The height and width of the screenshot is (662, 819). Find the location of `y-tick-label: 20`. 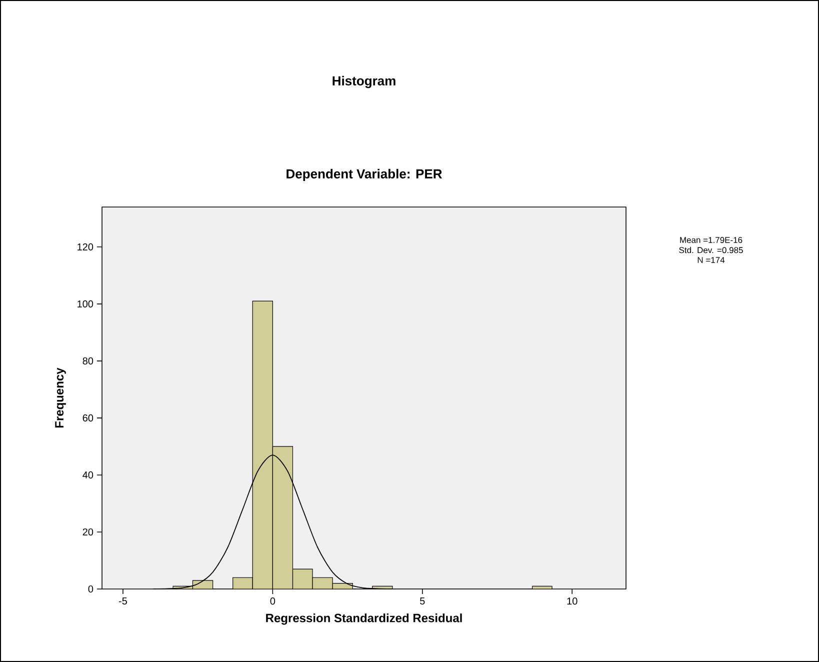

y-tick-label: 20 is located at coordinates (88, 532).